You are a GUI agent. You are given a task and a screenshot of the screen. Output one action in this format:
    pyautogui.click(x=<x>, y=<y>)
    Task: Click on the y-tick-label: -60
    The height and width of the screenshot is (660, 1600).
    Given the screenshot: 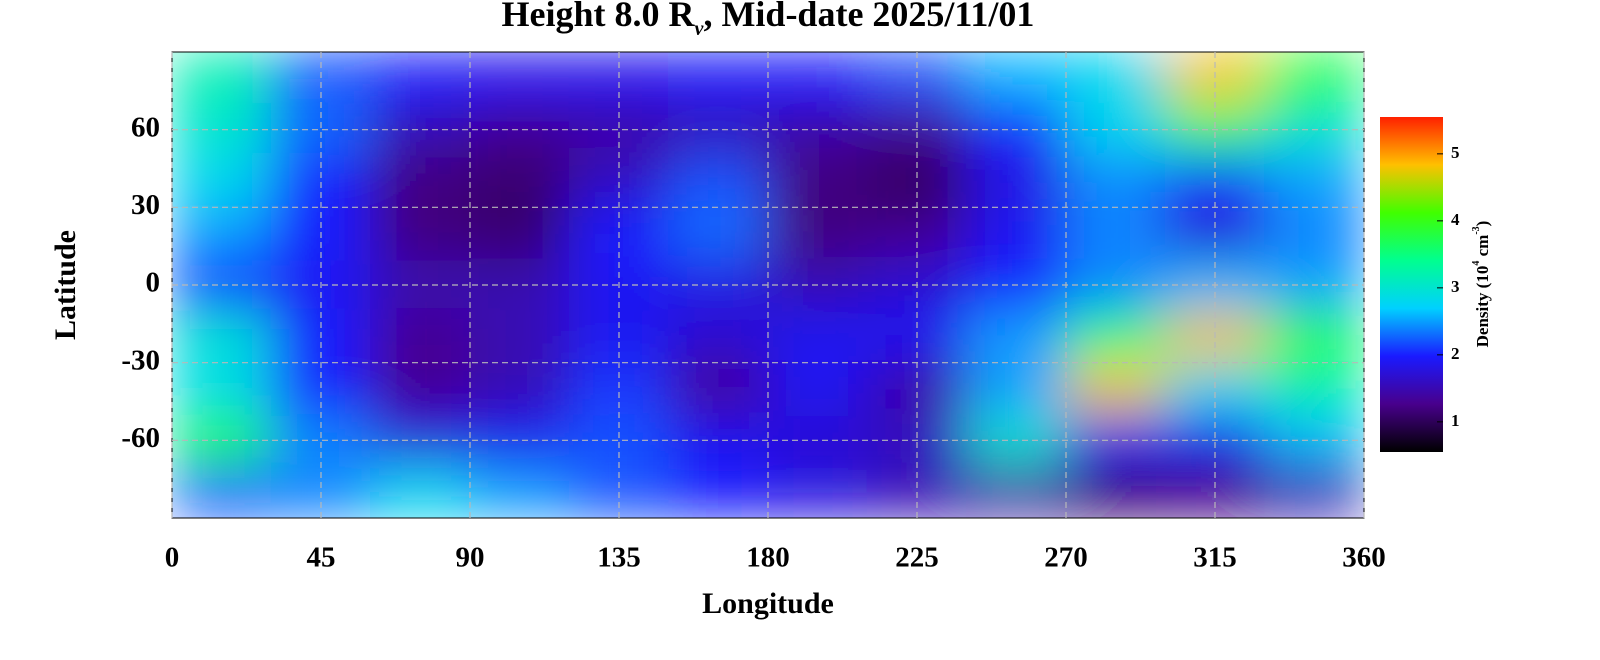 What is the action you would take?
    pyautogui.click(x=140, y=438)
    